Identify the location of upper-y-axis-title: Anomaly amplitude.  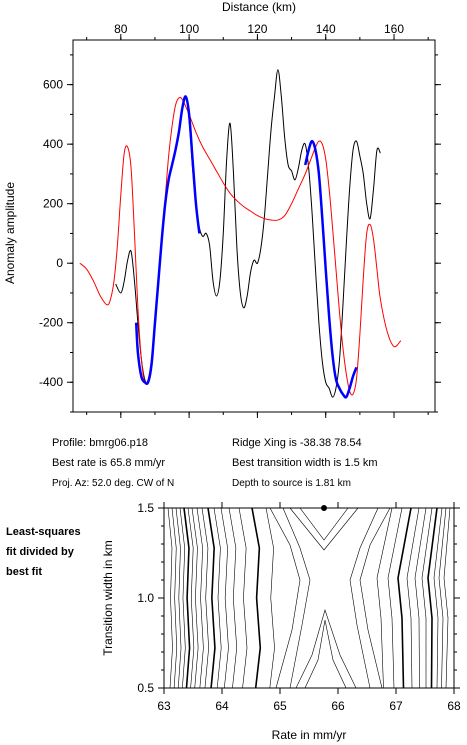
(10, 233).